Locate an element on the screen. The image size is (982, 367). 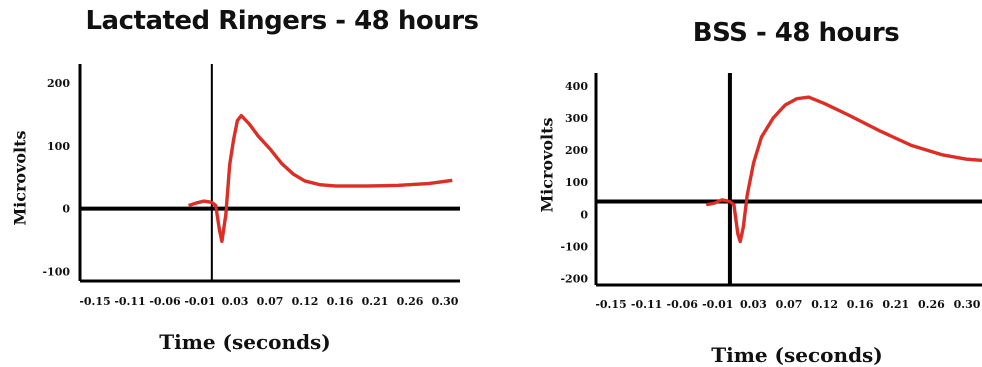
trace-underlay is located at coordinates (844, 169).